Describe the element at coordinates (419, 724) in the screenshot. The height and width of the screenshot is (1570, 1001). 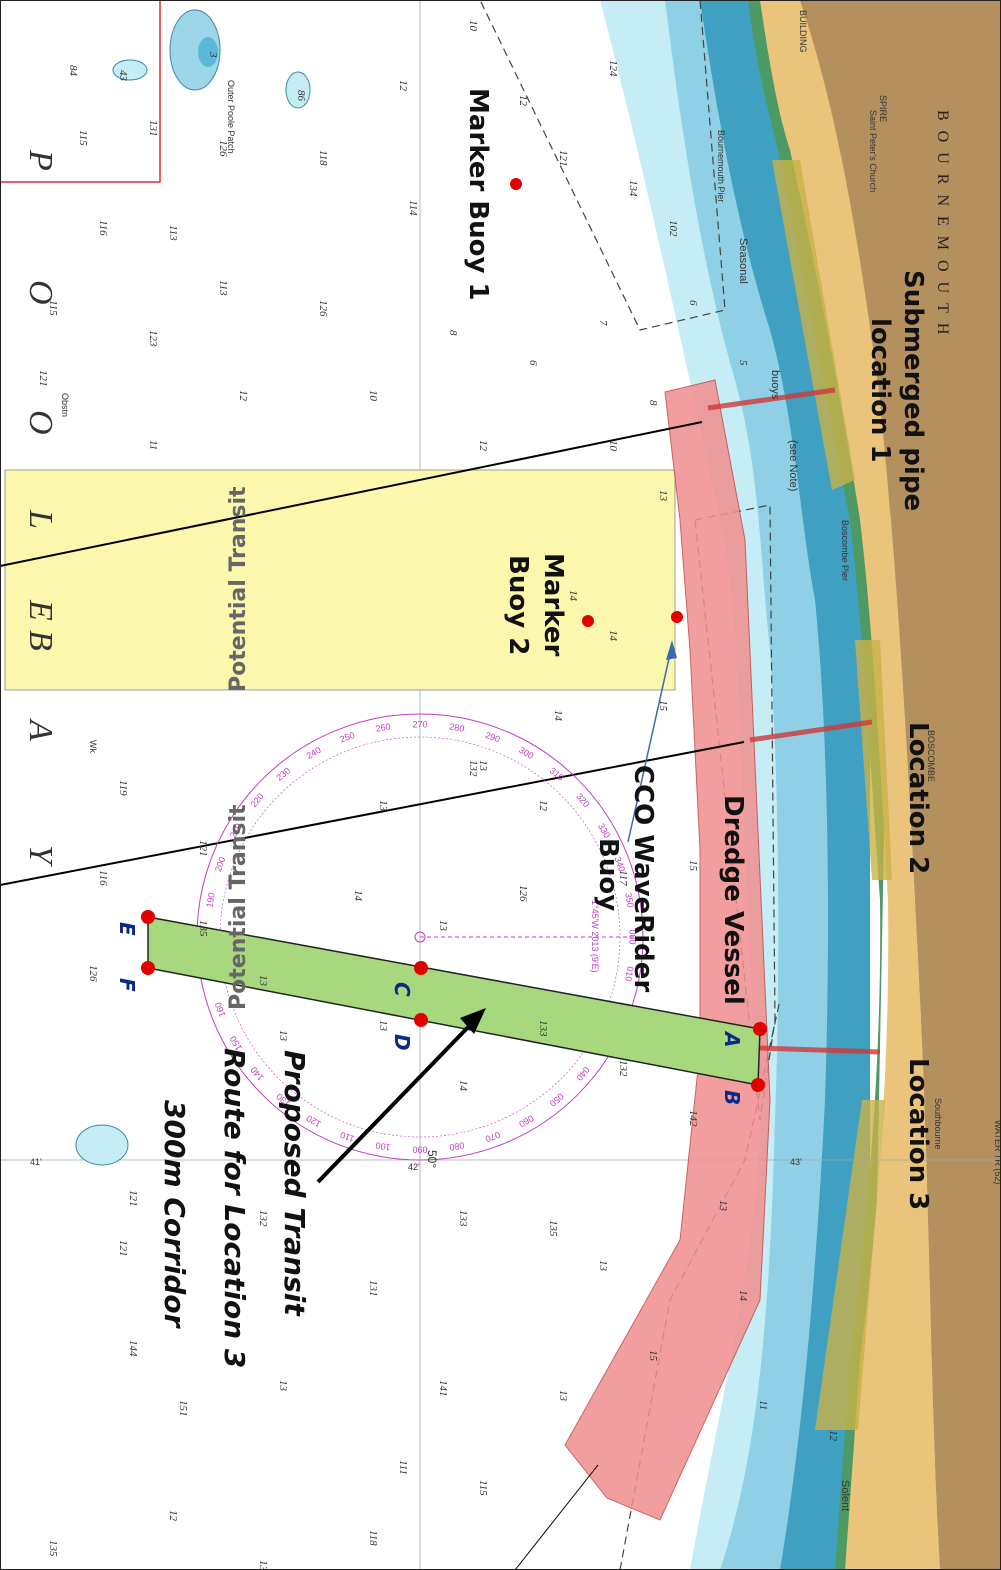
I see `compass-label: 270` at that location.